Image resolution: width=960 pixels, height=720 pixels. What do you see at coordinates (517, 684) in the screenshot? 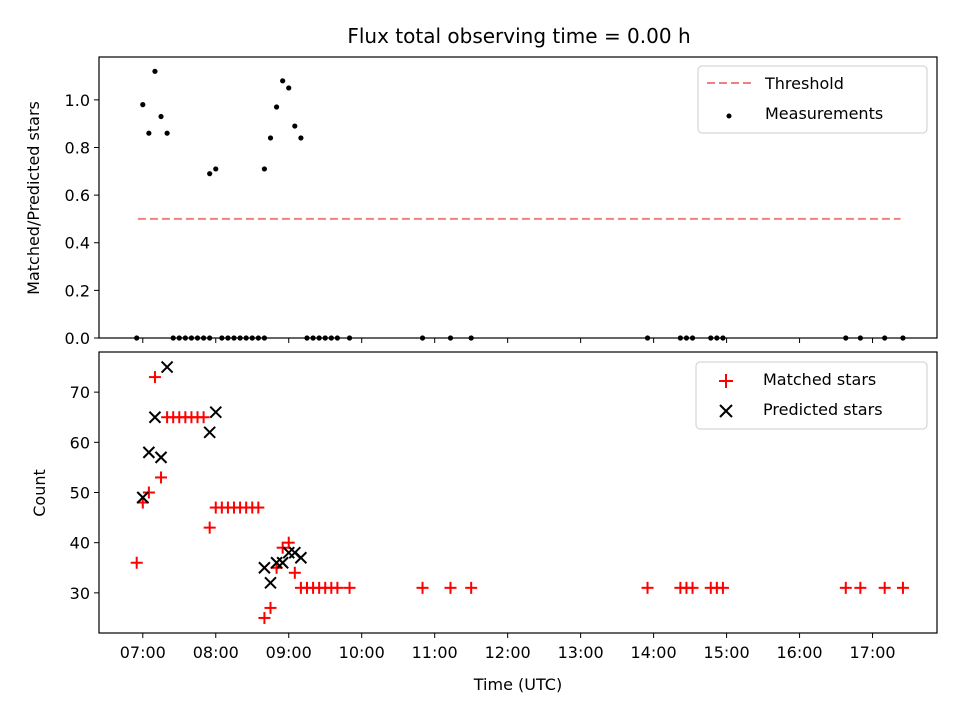
I see `x-axis-label: Time (UTC)` at bounding box center [517, 684].